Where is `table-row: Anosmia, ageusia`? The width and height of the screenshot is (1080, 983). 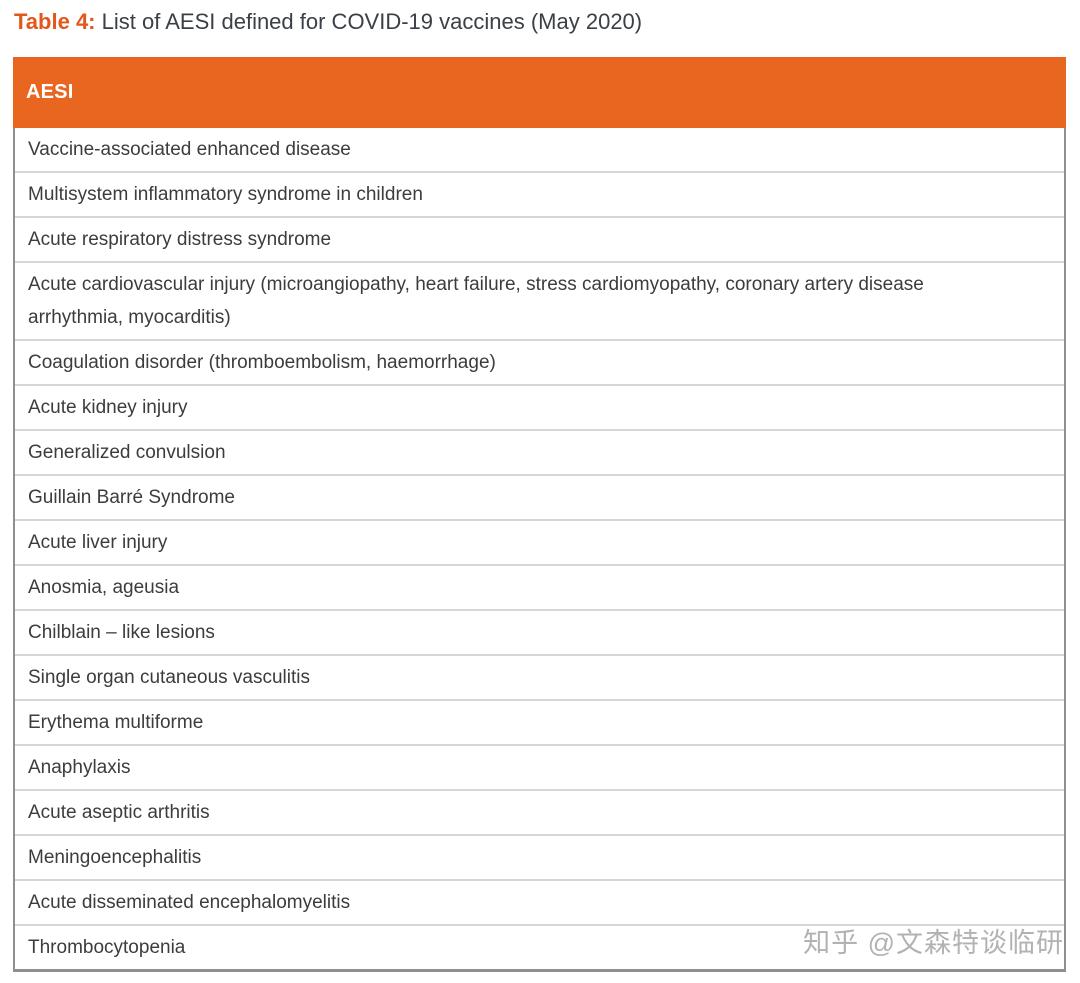 table-row: Anosmia, ageusia is located at coordinates (539, 586).